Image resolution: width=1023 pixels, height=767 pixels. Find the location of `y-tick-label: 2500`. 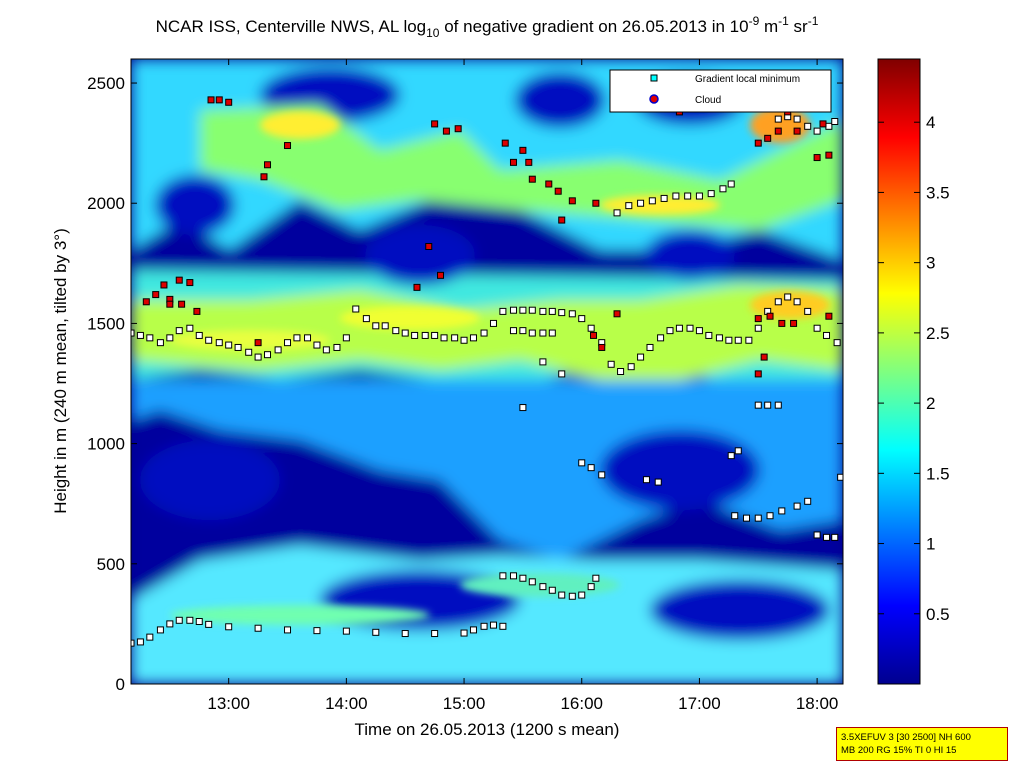

y-tick-label: 2500 is located at coordinates (106, 83).